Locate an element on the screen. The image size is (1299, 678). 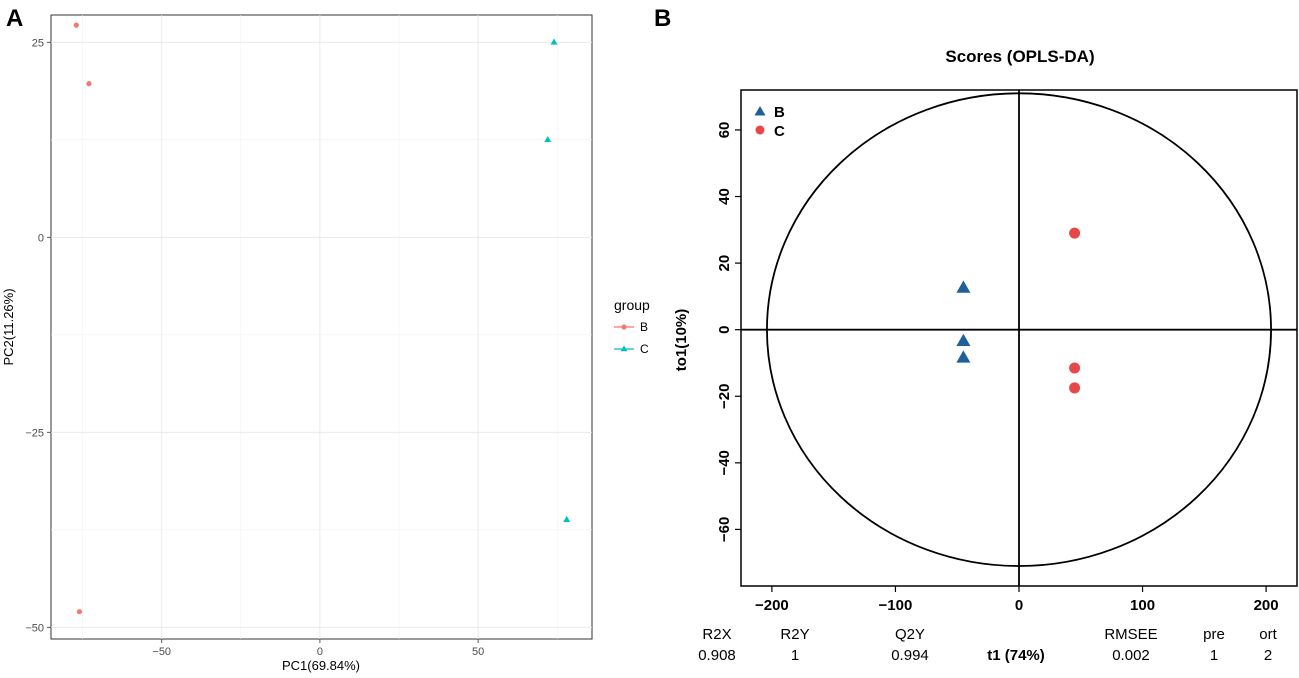
legend-a-b-label: B is located at coordinates (644, 327).